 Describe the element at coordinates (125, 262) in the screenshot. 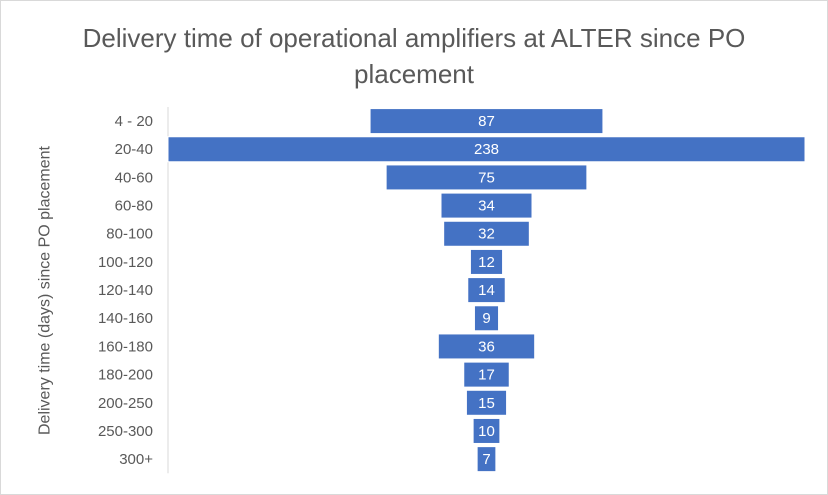

I see `y-tick-label: 100-120` at that location.